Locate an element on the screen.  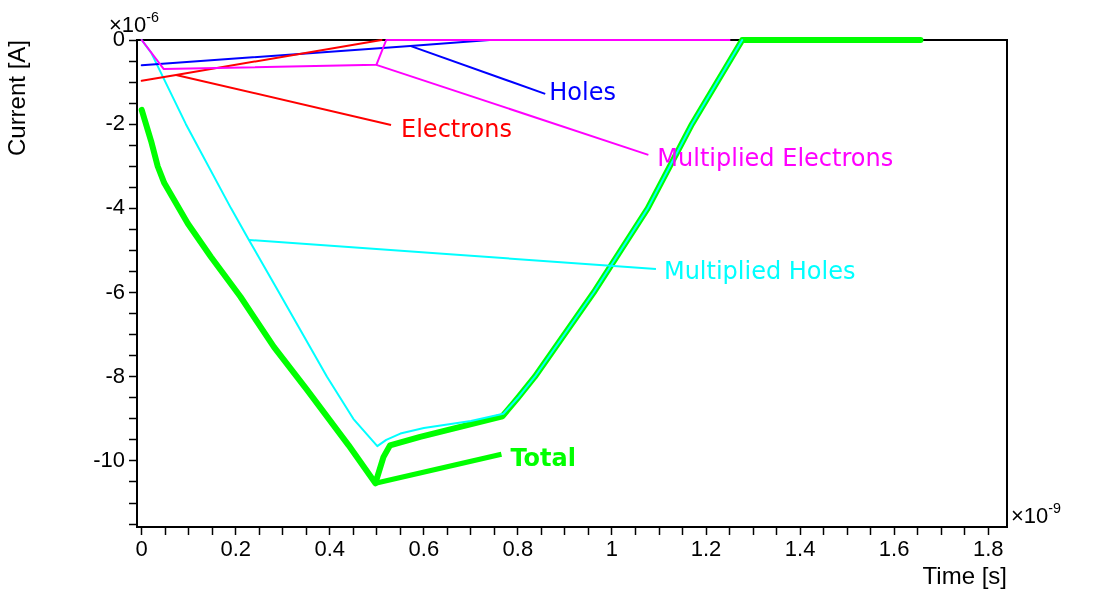
x-axis-title: Time [s] is located at coordinates (964, 576).